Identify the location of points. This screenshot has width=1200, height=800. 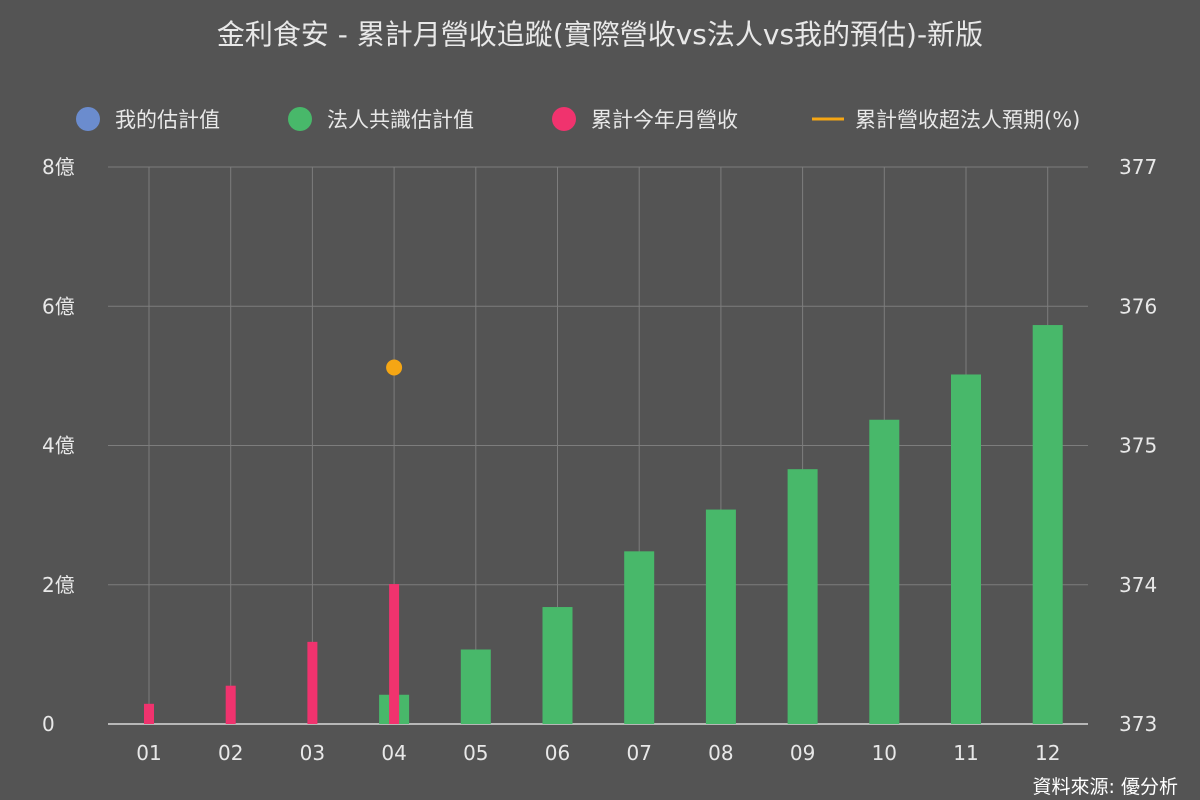
(394, 367).